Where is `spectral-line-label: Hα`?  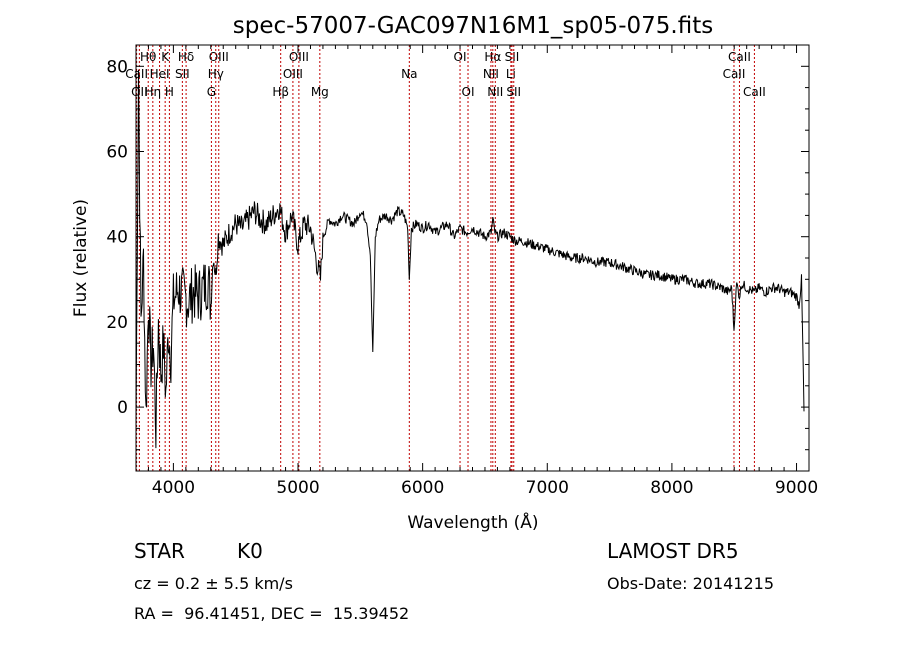 spectral-line-label: Hα is located at coordinates (492, 57).